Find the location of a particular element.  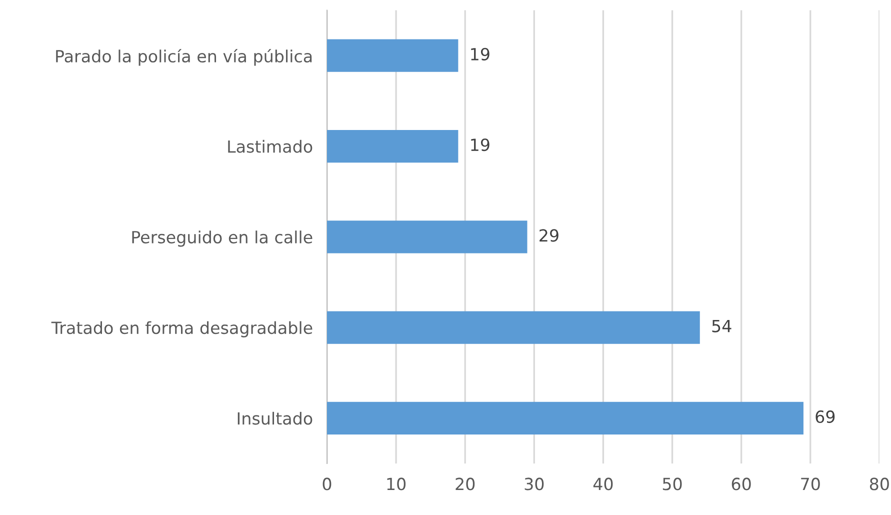

y-tick-label: Parado la policía en vía pública is located at coordinates (184, 57).